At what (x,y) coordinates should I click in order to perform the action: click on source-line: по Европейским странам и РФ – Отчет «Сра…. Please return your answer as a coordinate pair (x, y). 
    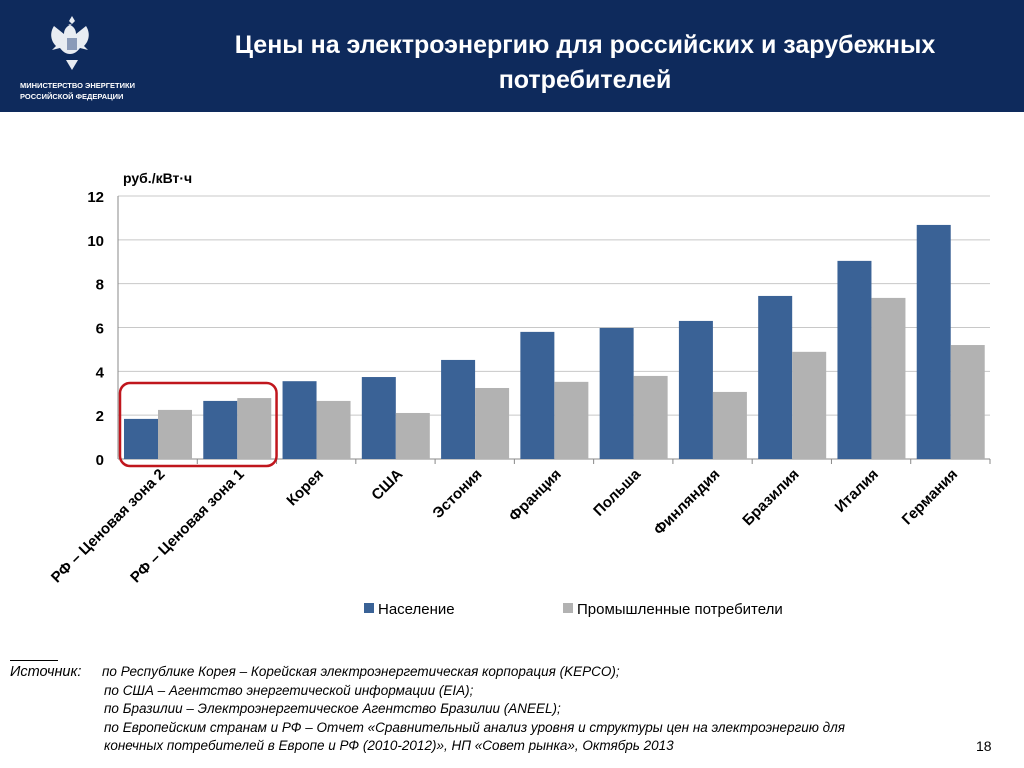
    Looking at the image, I should click on (474, 727).